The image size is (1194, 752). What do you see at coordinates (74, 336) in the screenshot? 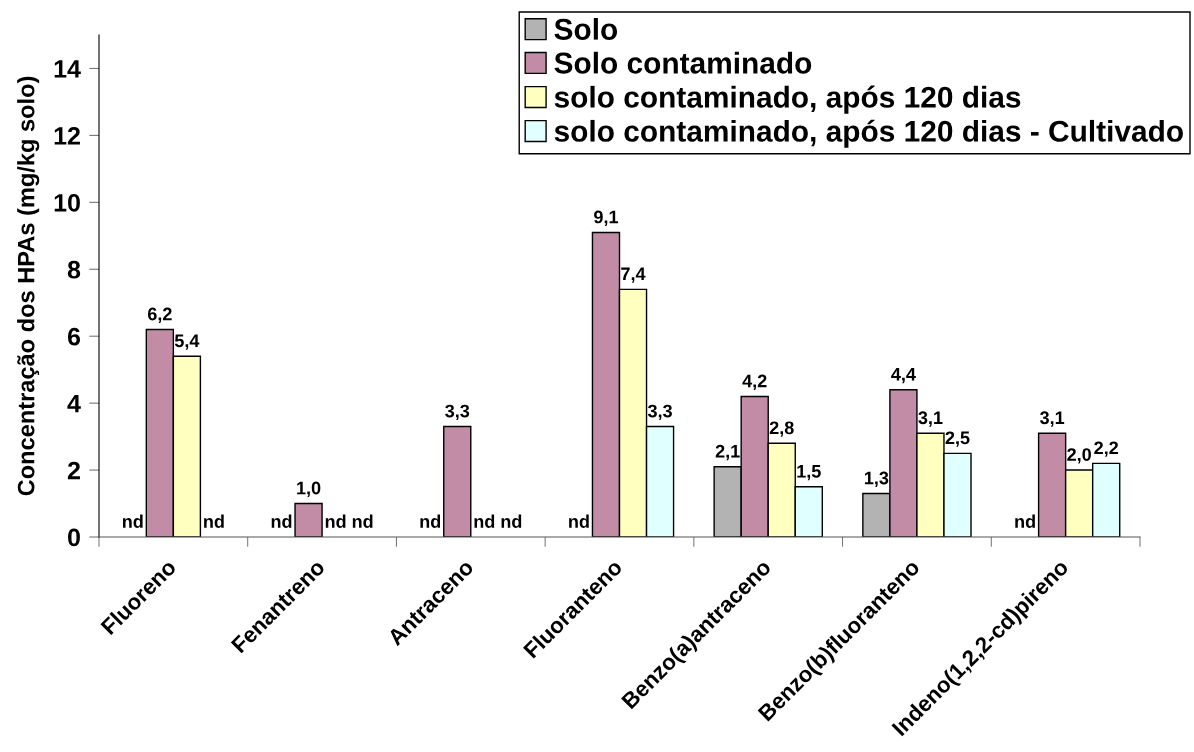
I see `y-tick-label: 6` at bounding box center [74, 336].